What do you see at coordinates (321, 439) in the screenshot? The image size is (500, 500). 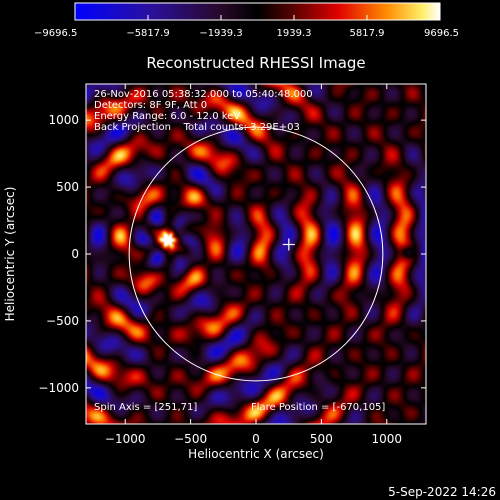 I see `x-tick-label: 500` at bounding box center [321, 439].